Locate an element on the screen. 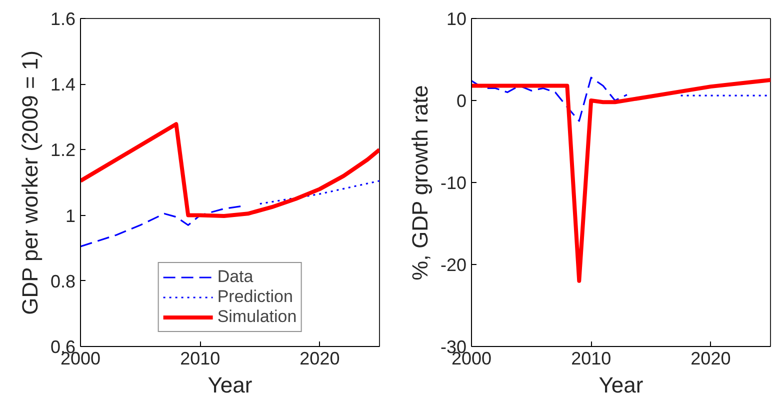 The image size is (783, 403). y-axis-title: %, GDP growth rate is located at coordinates (419, 182).